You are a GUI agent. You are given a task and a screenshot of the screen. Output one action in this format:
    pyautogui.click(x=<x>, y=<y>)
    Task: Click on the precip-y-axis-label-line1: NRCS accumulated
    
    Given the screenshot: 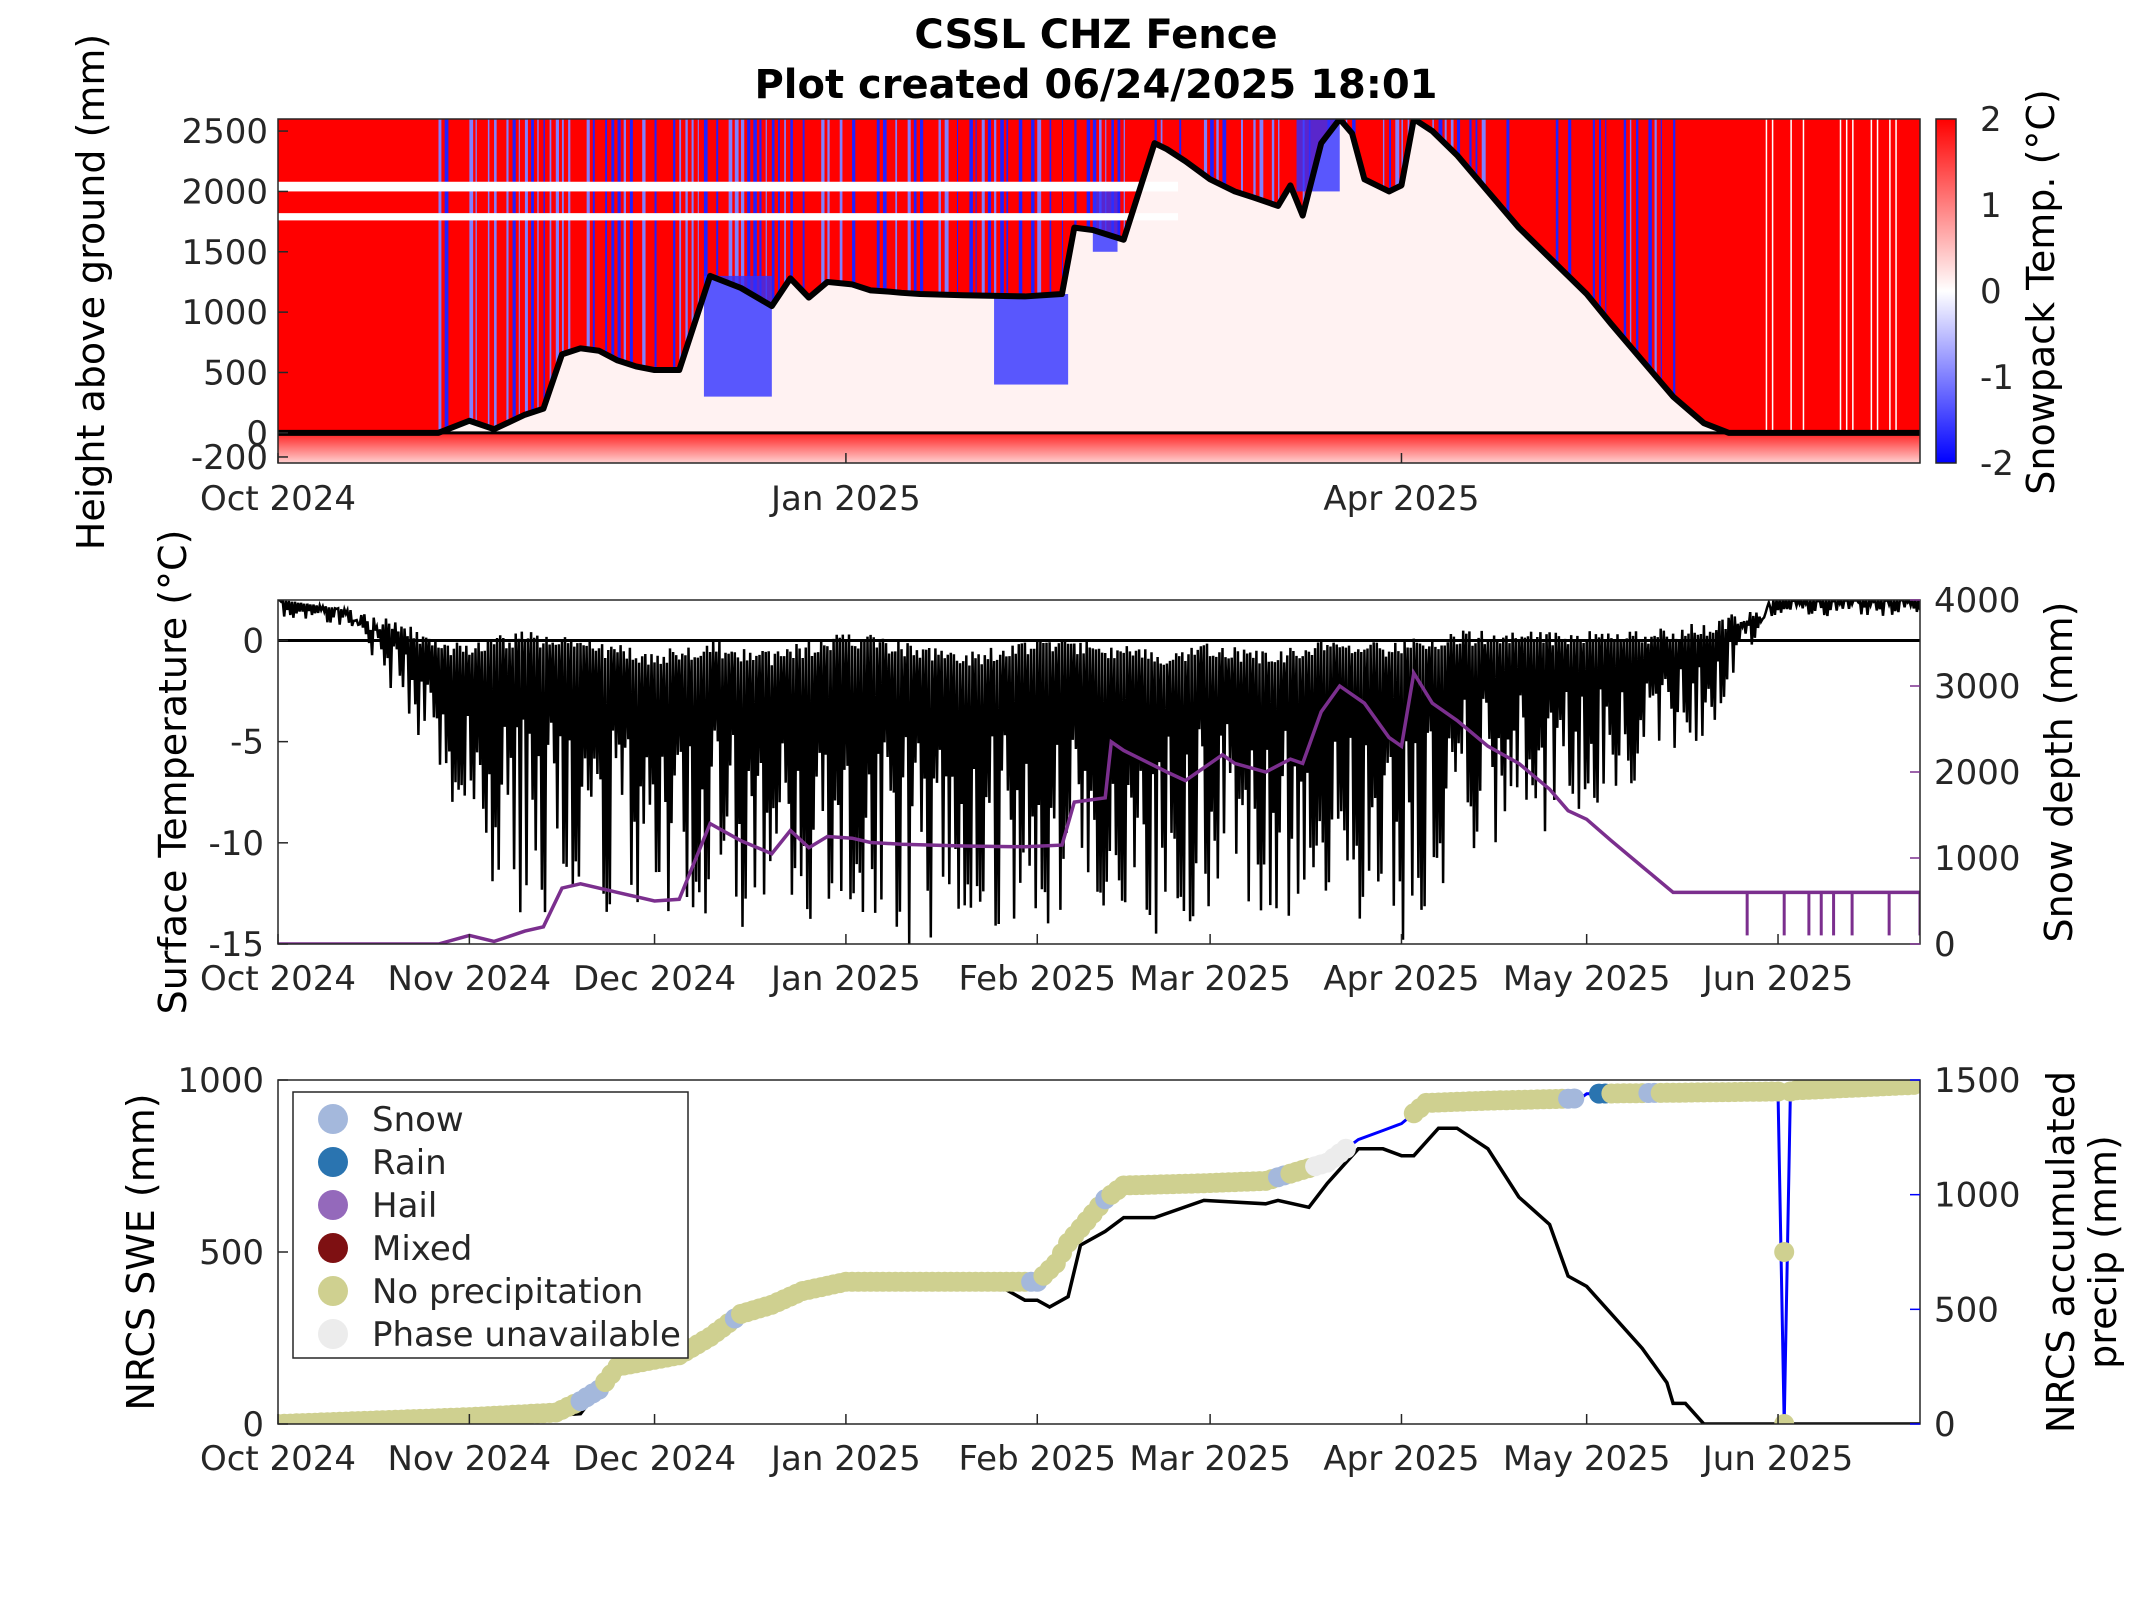 What is the action you would take?
    pyautogui.click(x=2061, y=1252)
    